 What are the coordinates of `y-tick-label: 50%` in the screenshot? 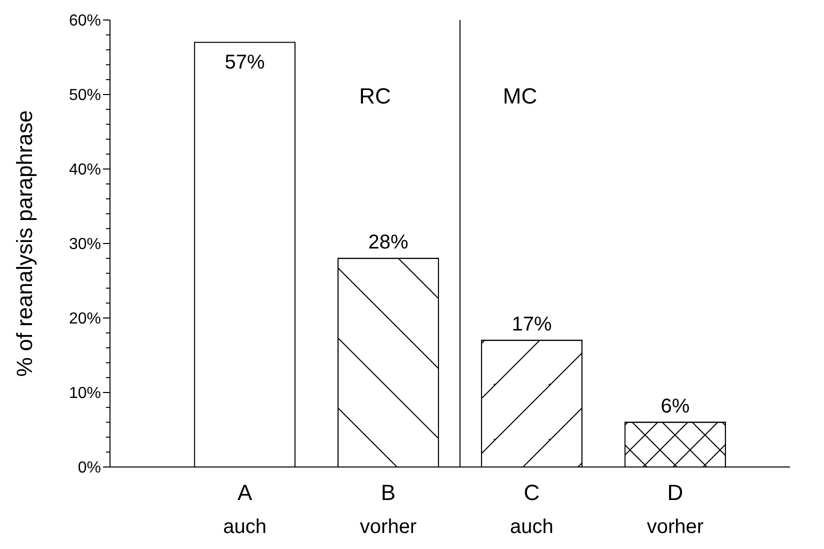 It's located at (84, 95).